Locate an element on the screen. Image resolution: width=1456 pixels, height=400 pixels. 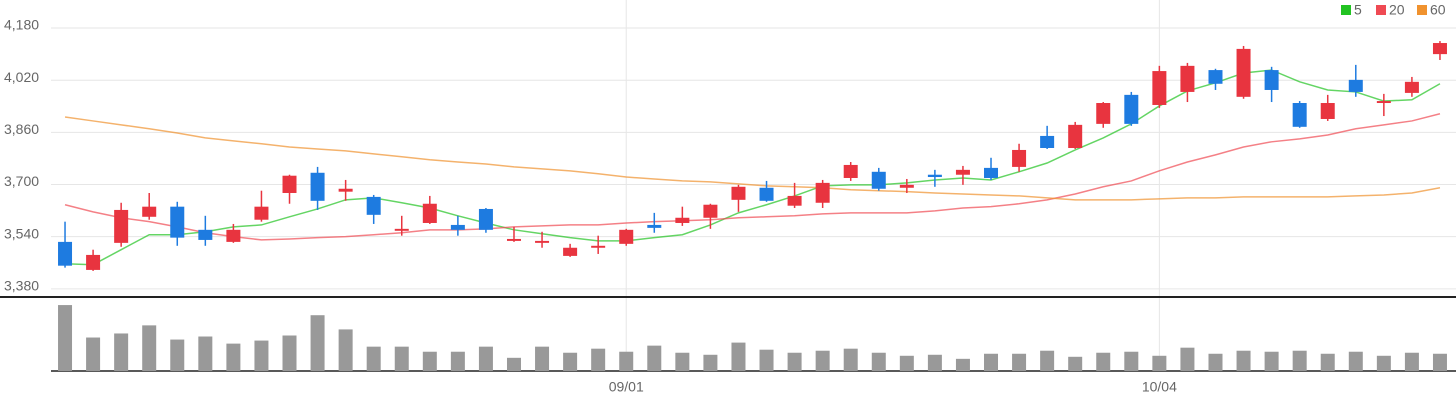
y-tick-label: 3,380 is located at coordinates (21, 286).